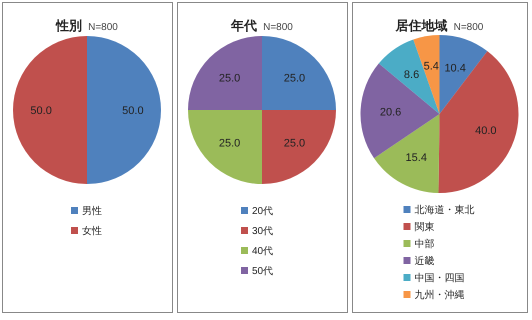 This screenshot has height=320, width=532. What do you see at coordinates (421, 25) in the screenshot?
I see `chart-title: 居住地域` at bounding box center [421, 25].